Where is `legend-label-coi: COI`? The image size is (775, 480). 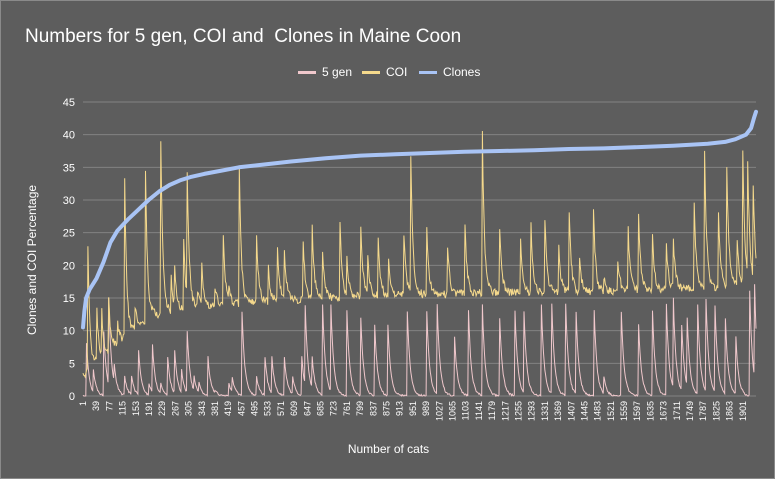 legend-label-coi: COI is located at coordinates (397, 72).